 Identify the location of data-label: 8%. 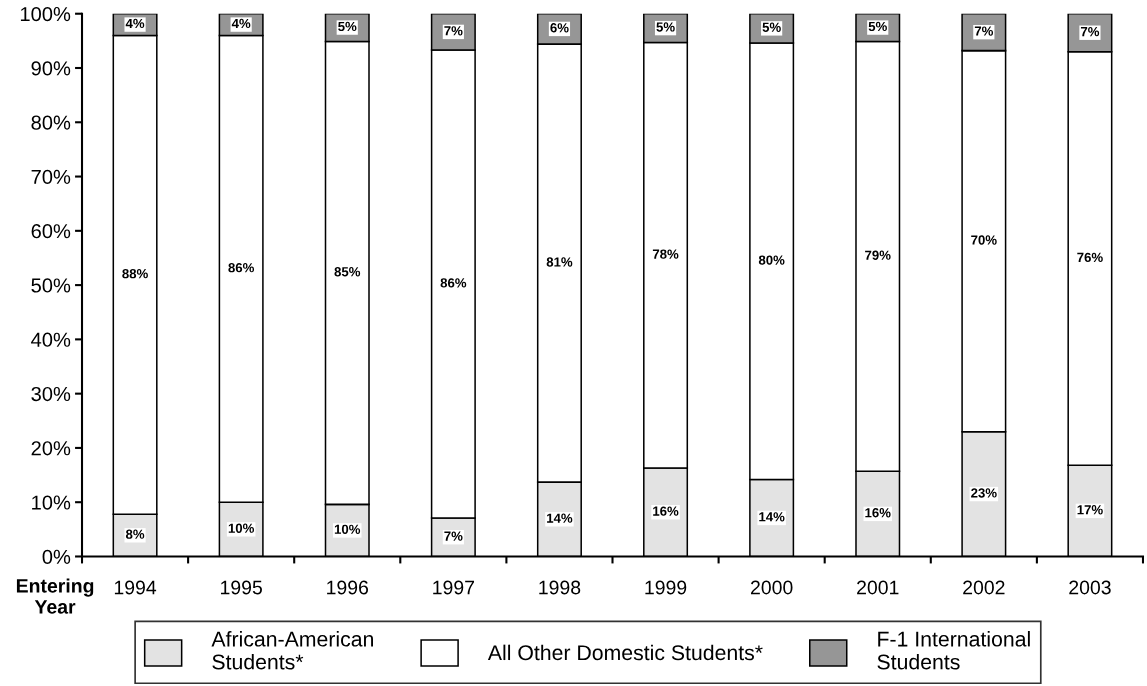
(135, 534).